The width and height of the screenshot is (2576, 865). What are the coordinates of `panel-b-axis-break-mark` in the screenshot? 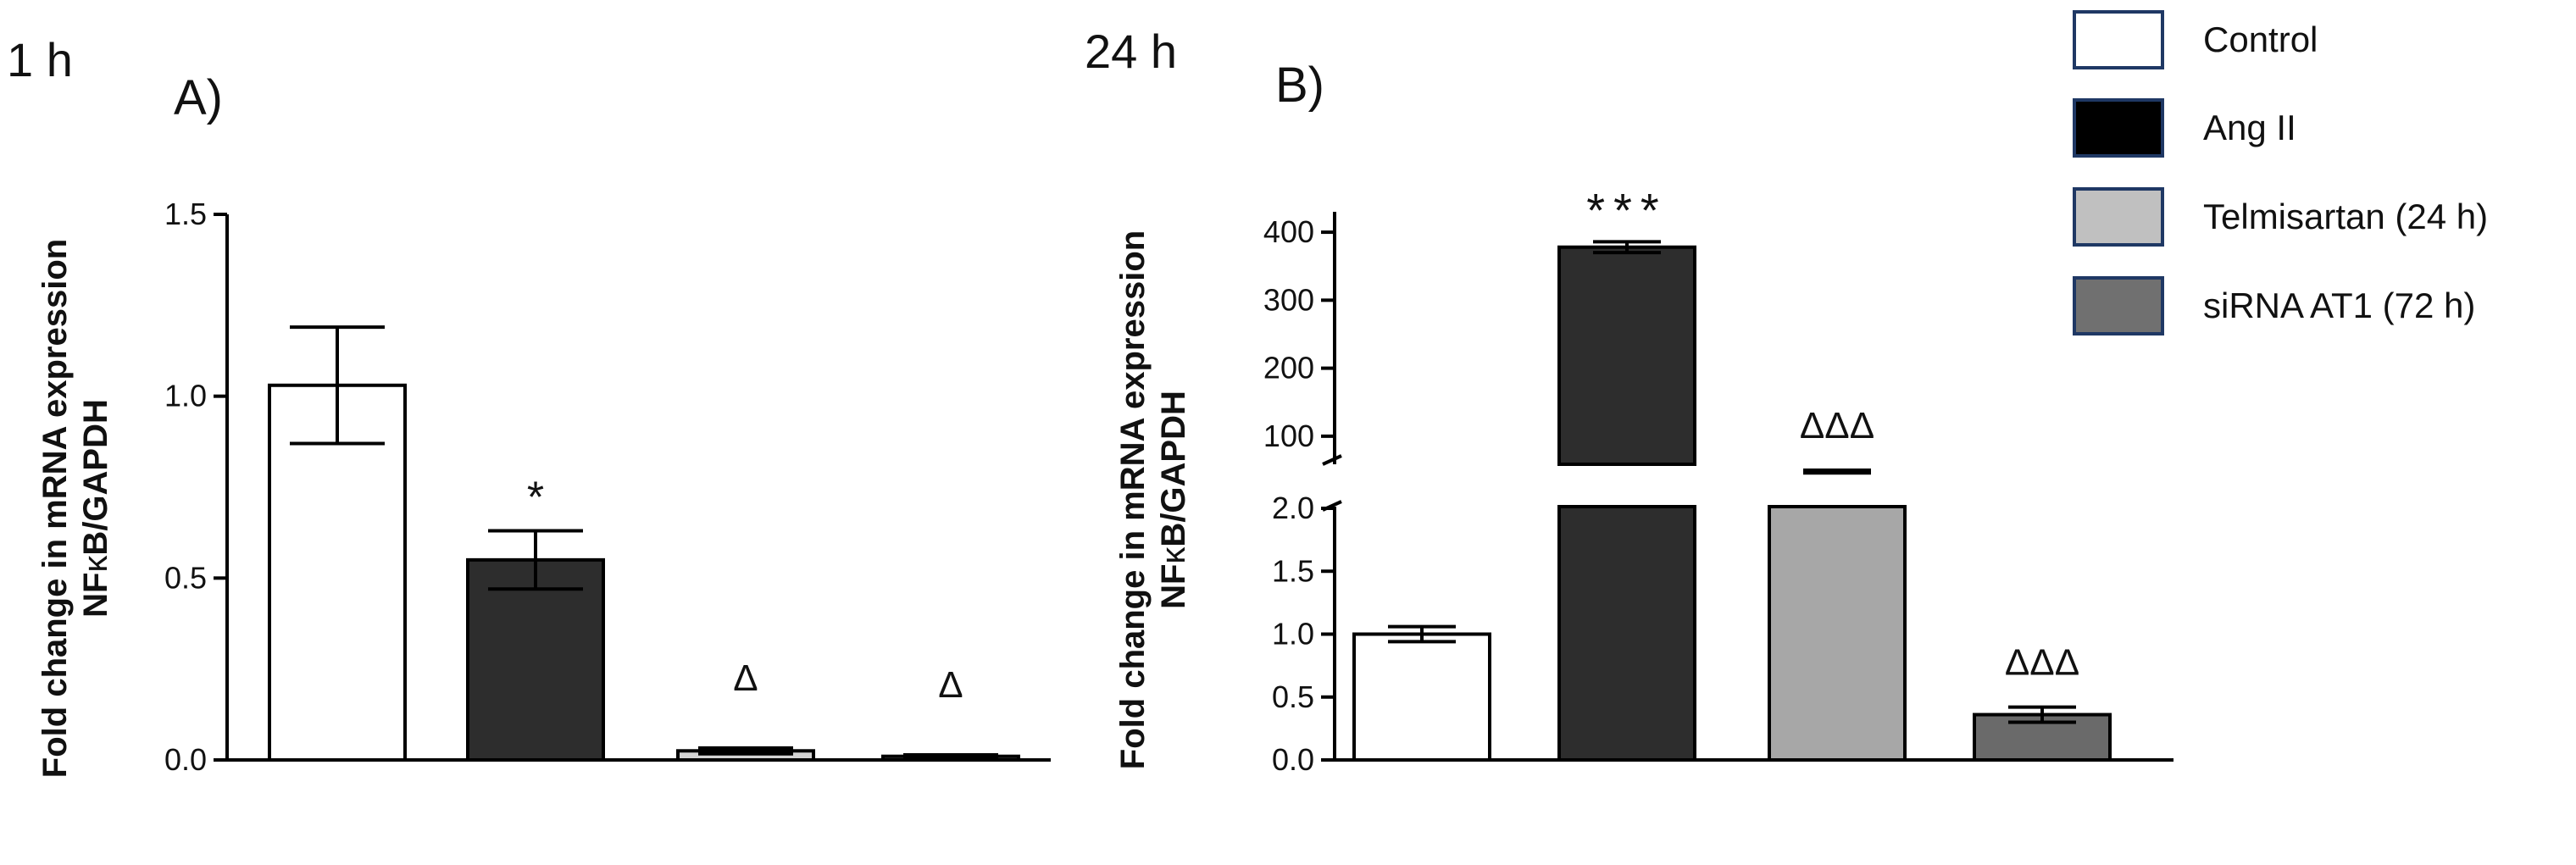 It's located at (1332, 460).